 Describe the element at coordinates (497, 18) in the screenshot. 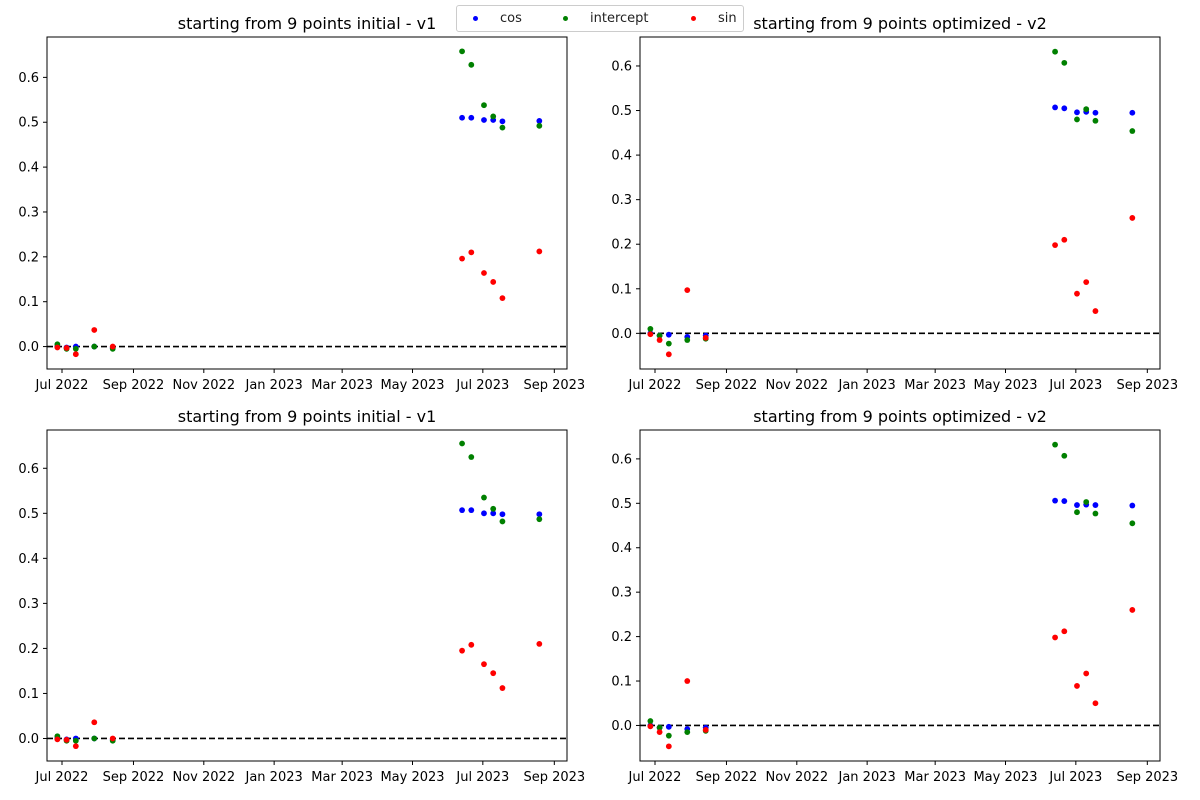

I see `legend-item-cos: cos` at that location.